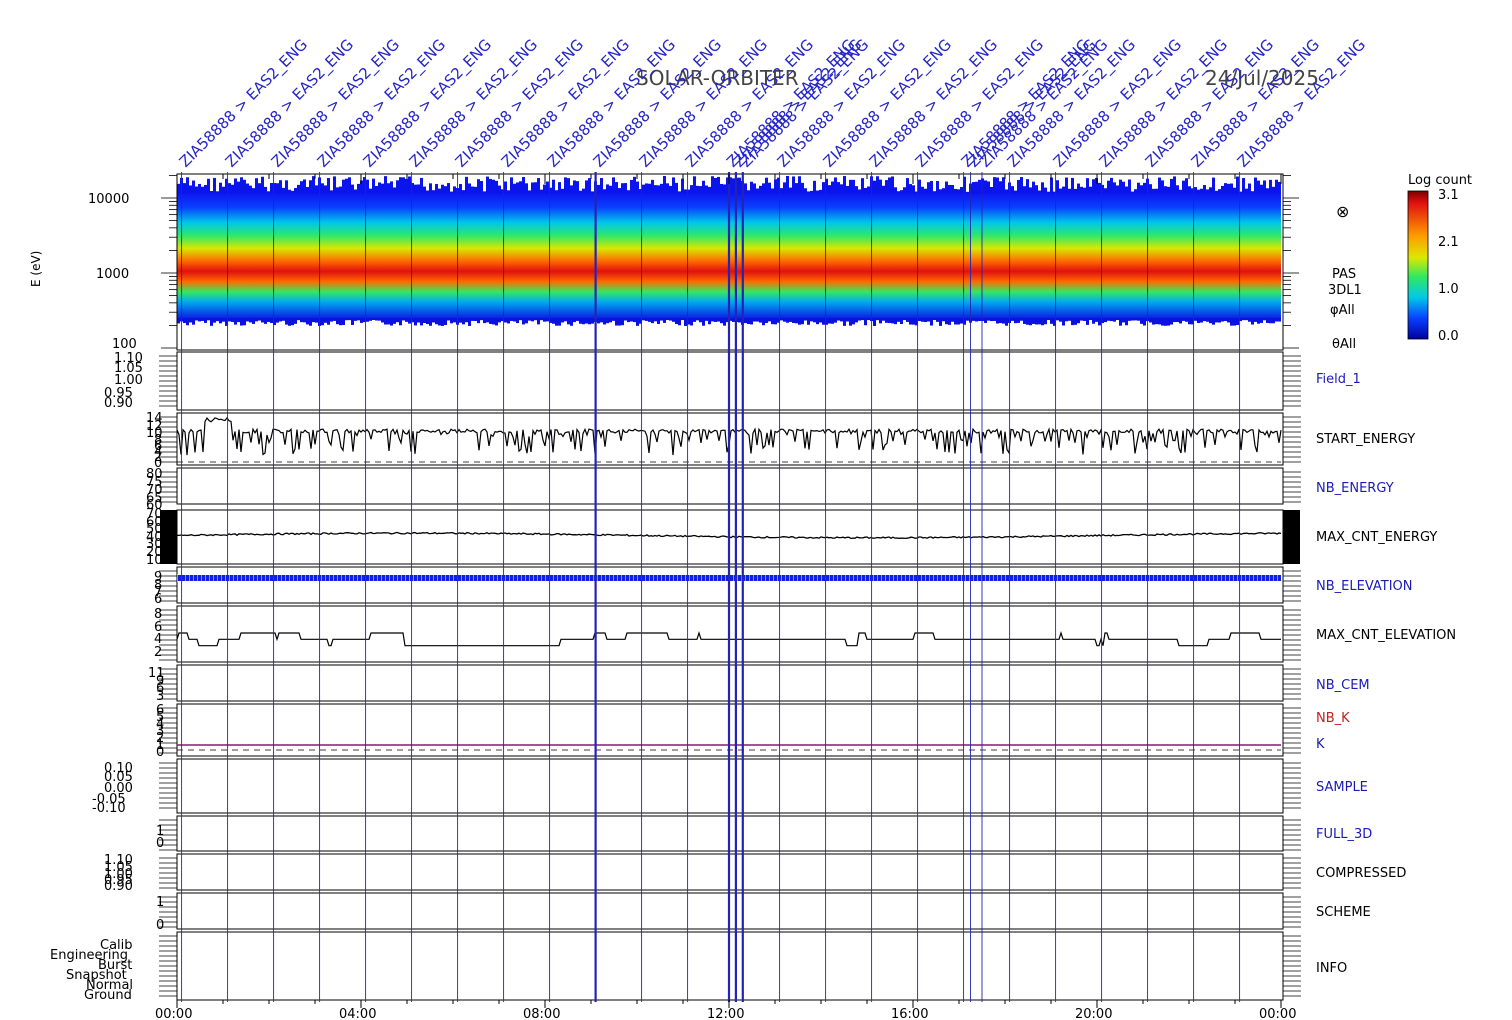 The height and width of the screenshot is (1020, 1512). Describe the element at coordinates (909, 1013) in the screenshot. I see `time-label-1600: 16:00` at that location.